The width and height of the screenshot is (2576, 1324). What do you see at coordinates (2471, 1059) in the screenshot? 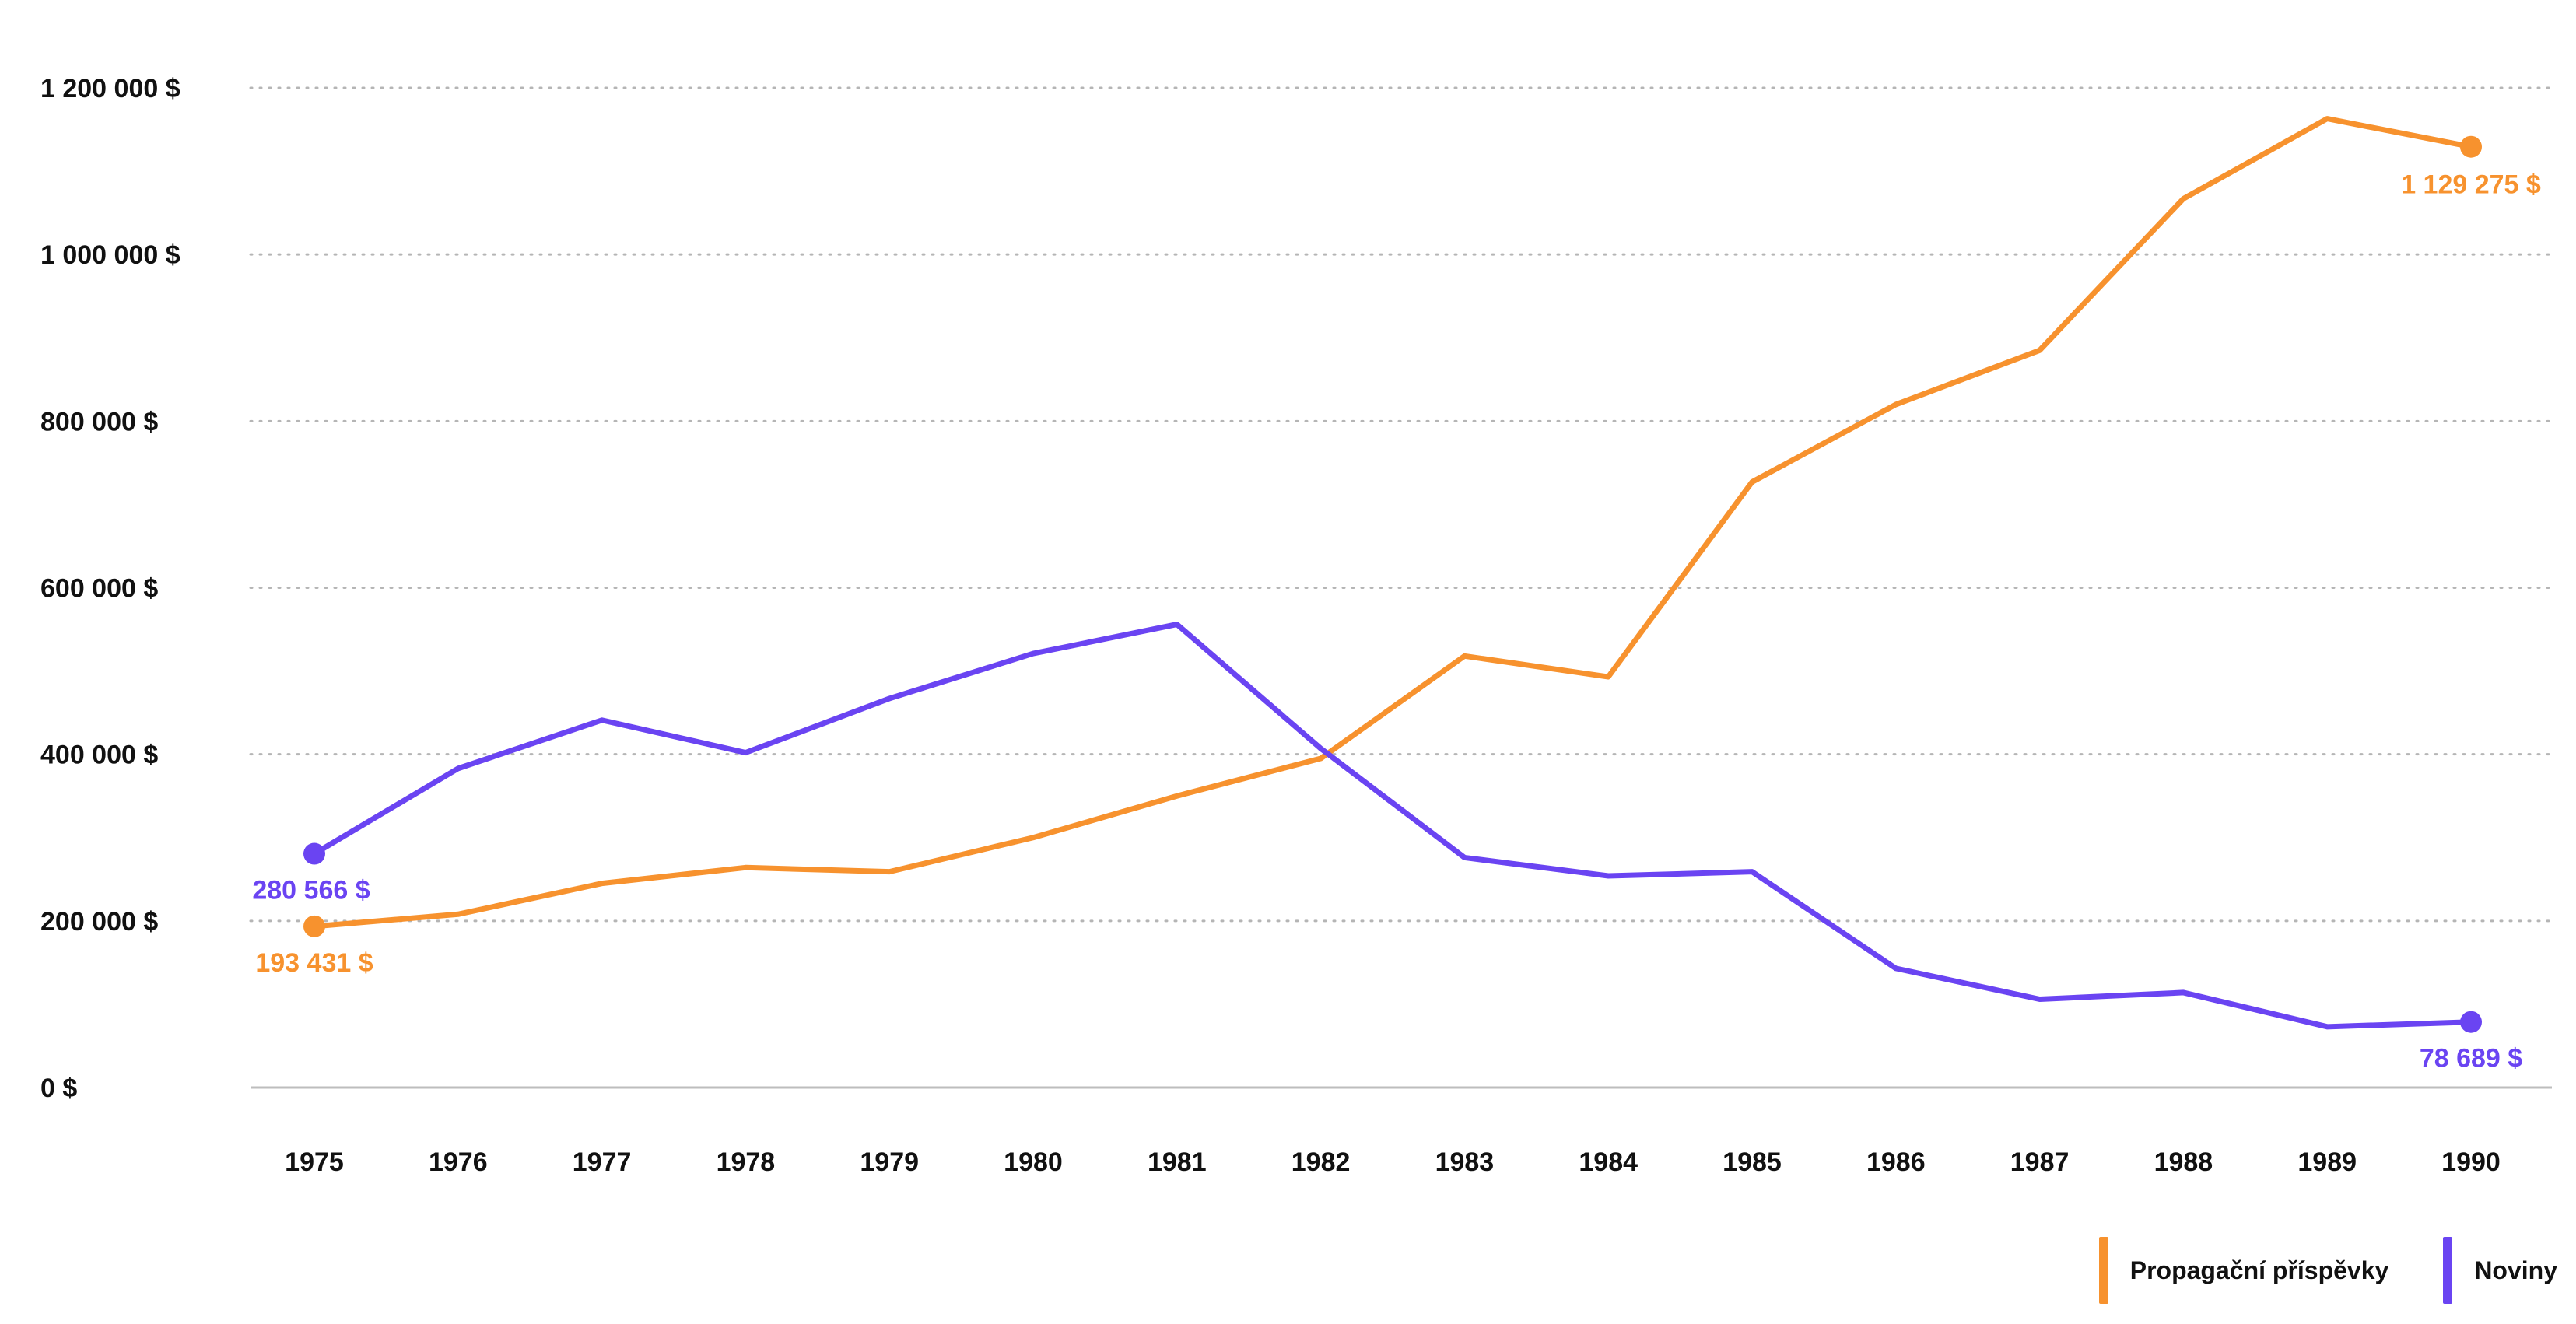
I see `data-label-end: 78 689 $` at bounding box center [2471, 1059].